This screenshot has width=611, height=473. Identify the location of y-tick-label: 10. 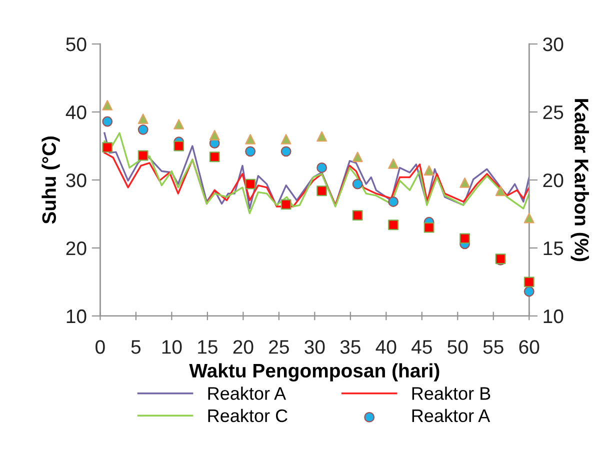
(76, 316).